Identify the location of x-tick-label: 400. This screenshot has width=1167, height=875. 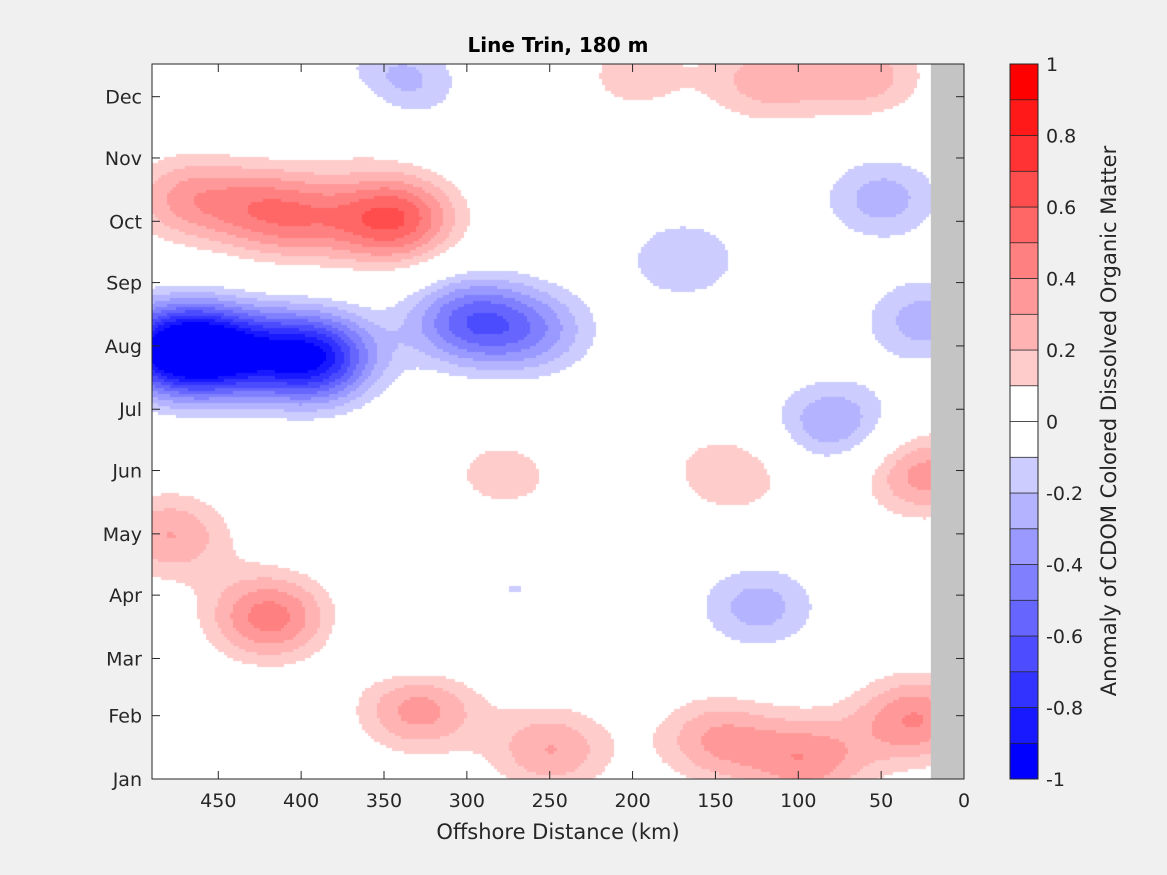
(301, 801).